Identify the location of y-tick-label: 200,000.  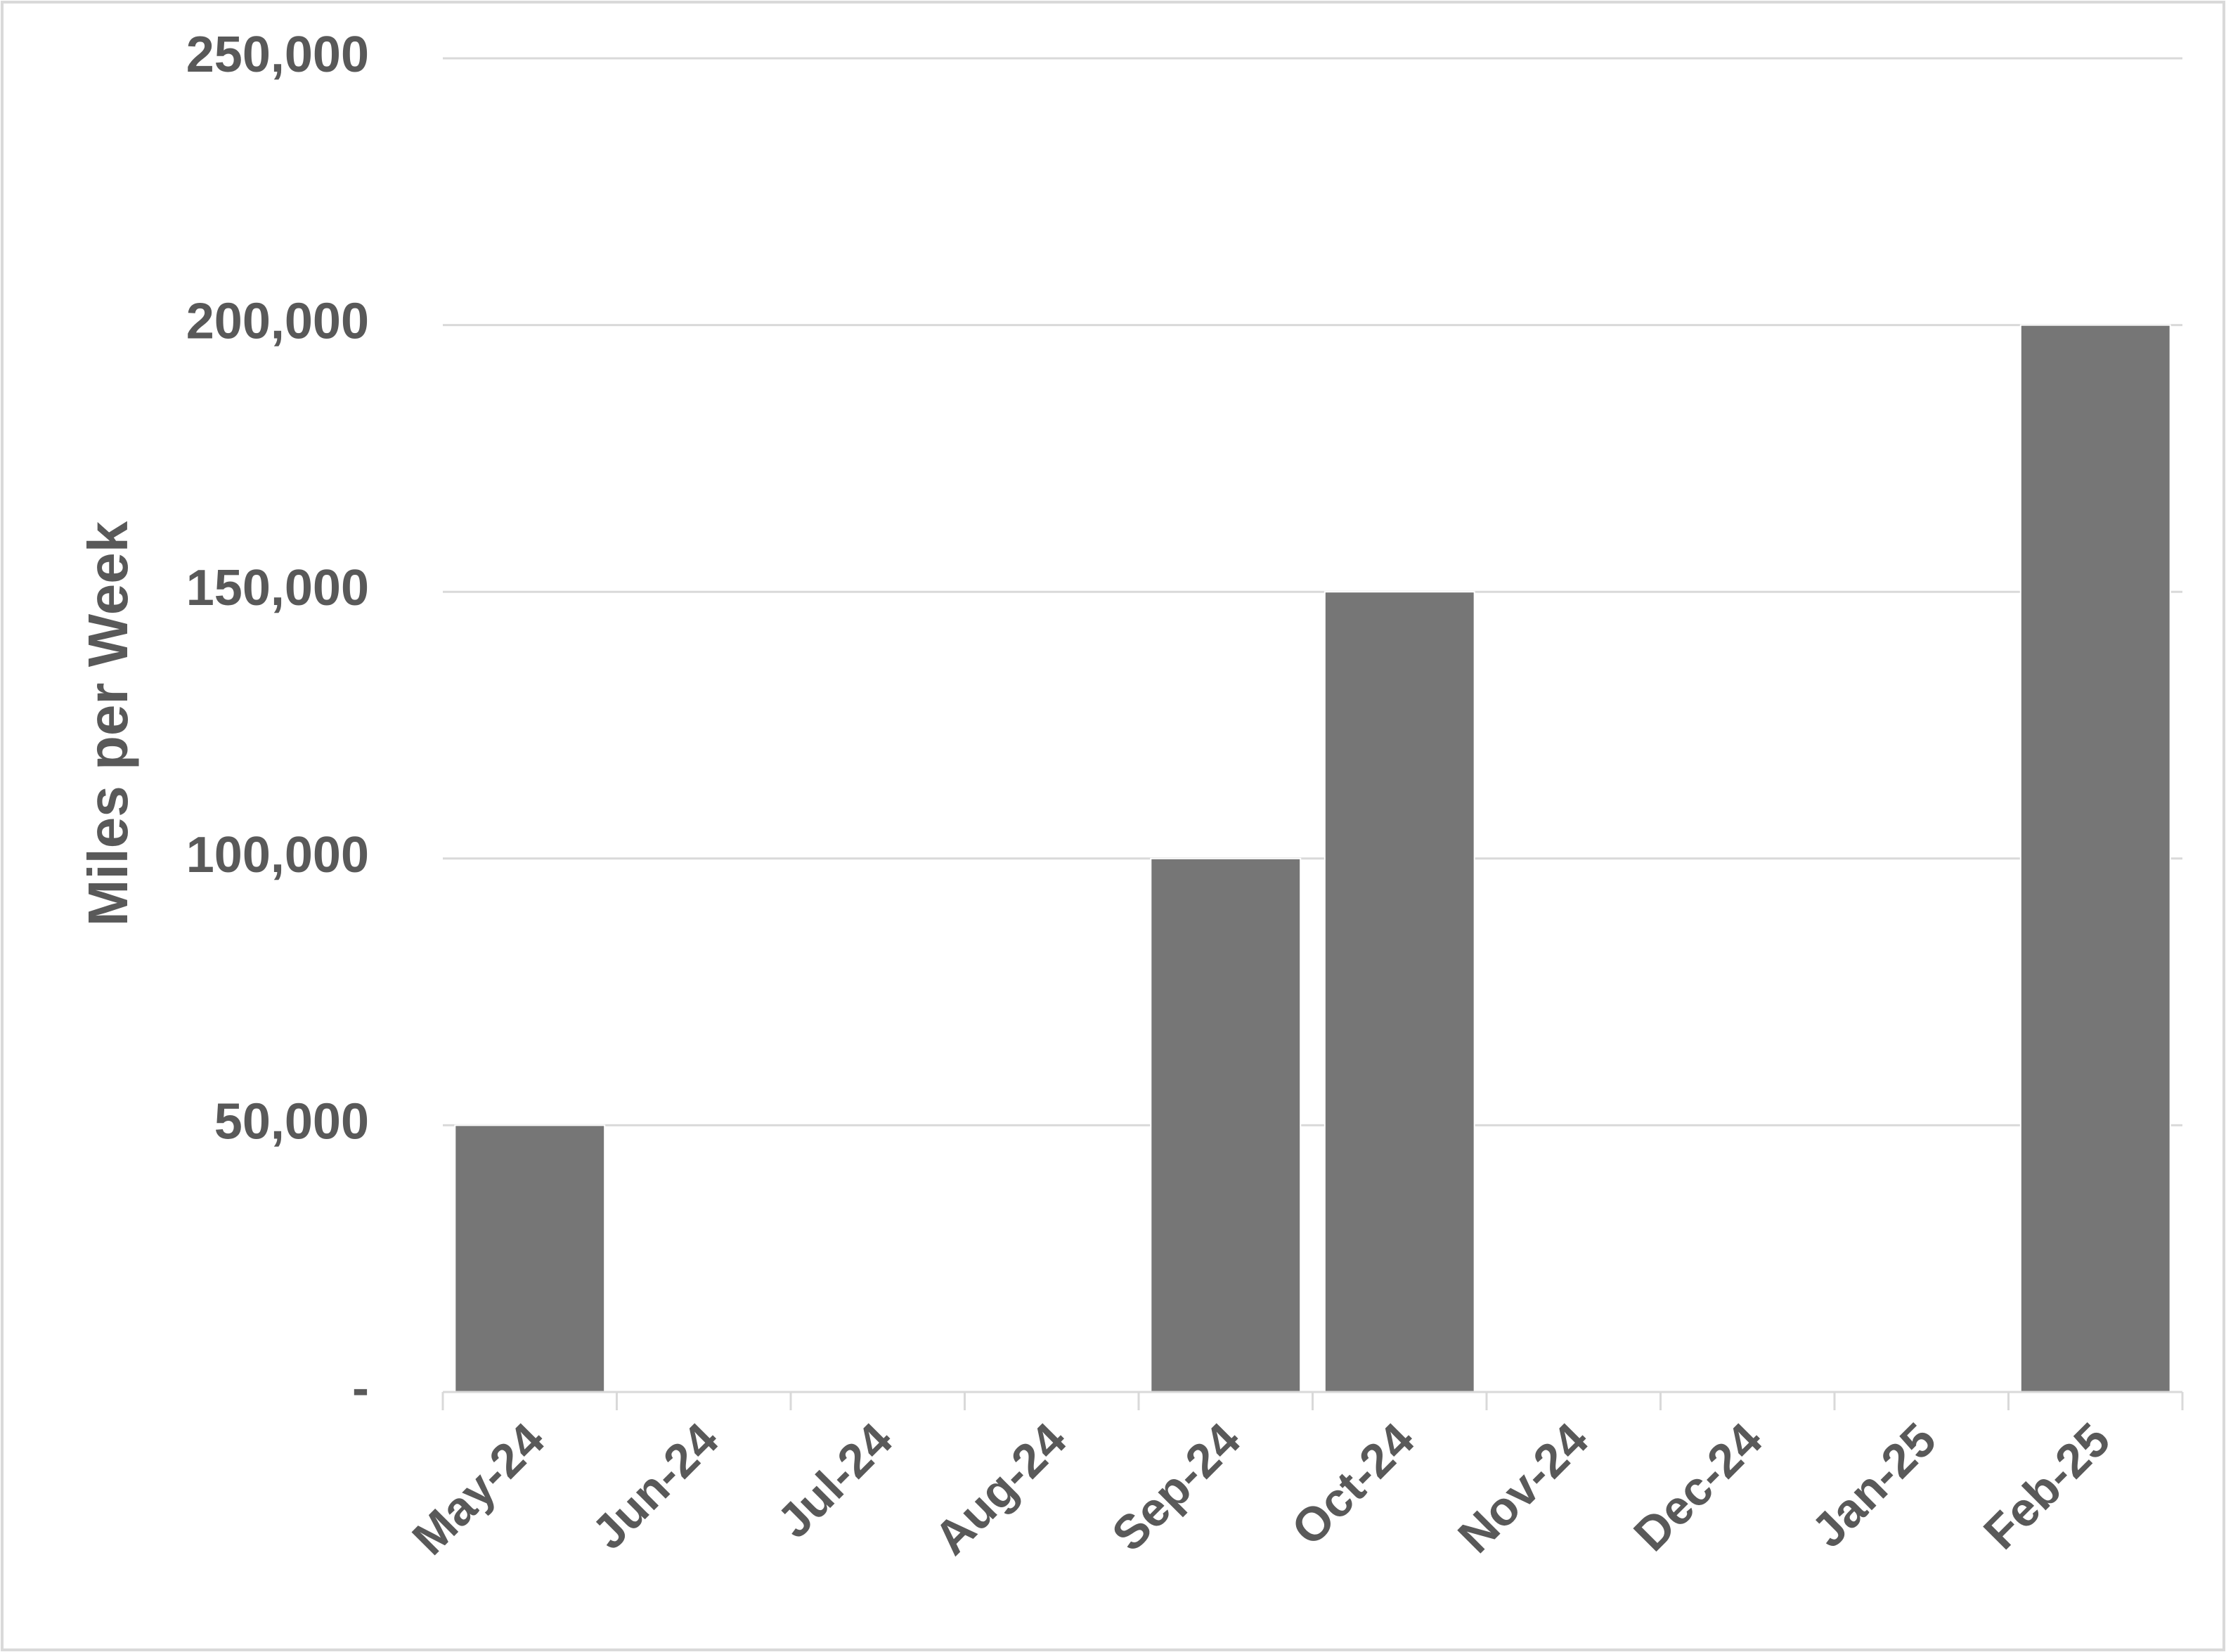
(277, 322).